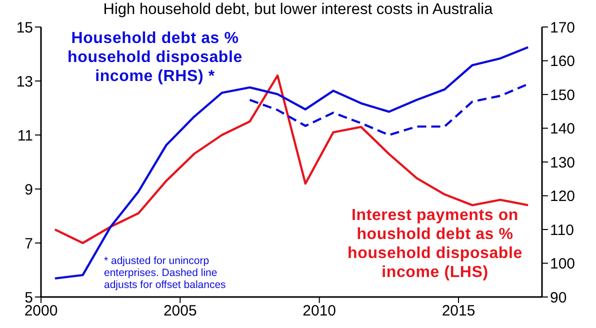 This screenshot has height=328, width=596. What do you see at coordinates (25, 135) in the screenshot?
I see `y-tick-label: 11` at bounding box center [25, 135].